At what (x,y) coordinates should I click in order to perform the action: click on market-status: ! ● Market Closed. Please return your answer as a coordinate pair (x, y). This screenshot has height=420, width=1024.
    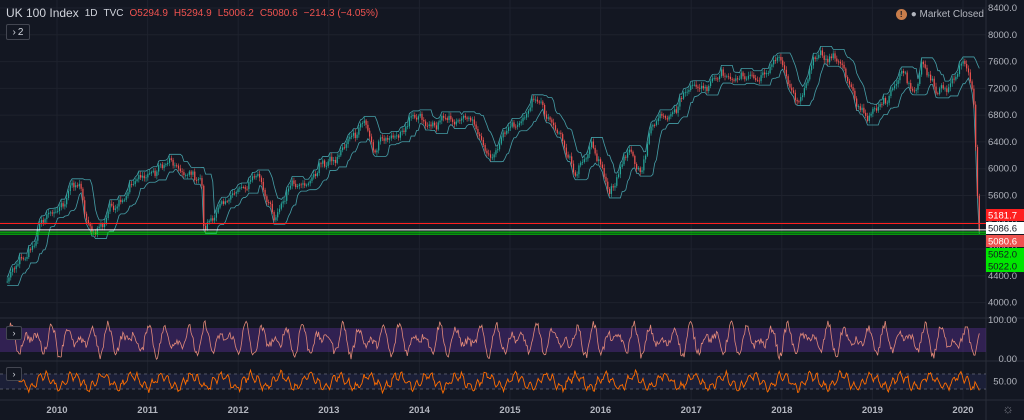
    Looking at the image, I should click on (939, 14).